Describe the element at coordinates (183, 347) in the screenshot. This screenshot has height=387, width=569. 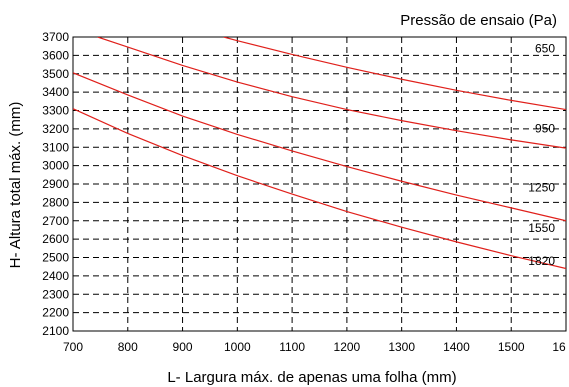
I see `x-tick-label: 900` at that location.